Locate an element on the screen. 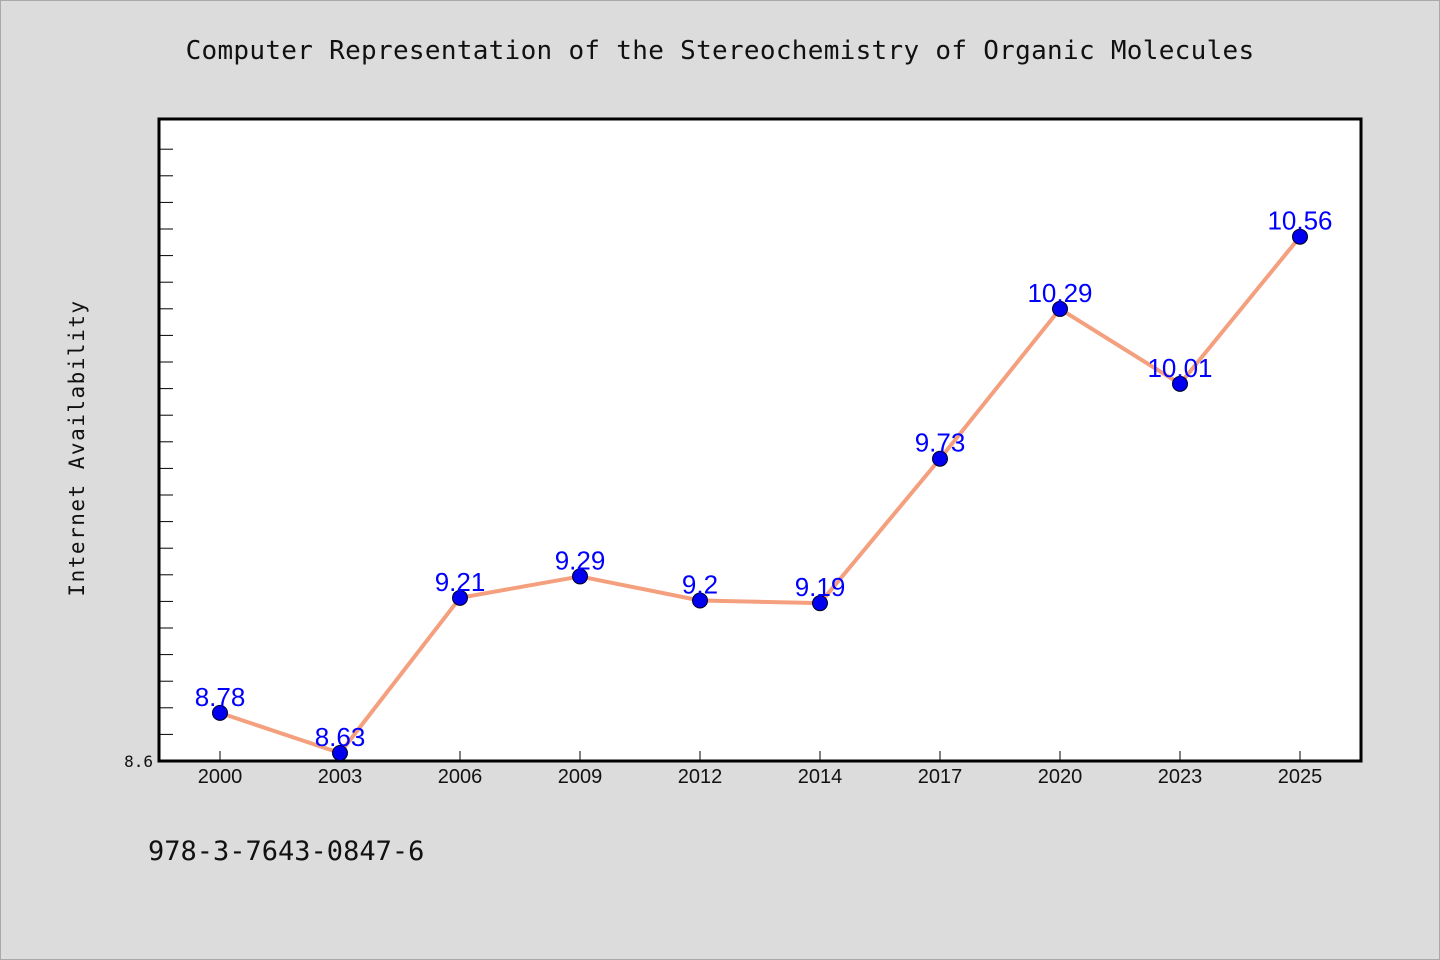 The image size is (1440, 960). x-tick-label: 2006 is located at coordinates (460, 777).